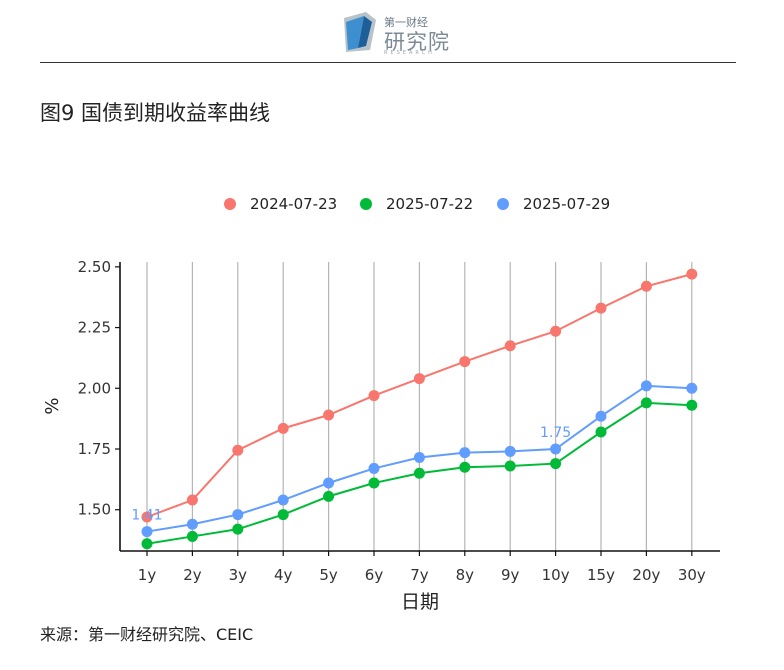  Describe the element at coordinates (406, 22) in the screenshot. I see `logo-top-text: 第一财经` at that location.